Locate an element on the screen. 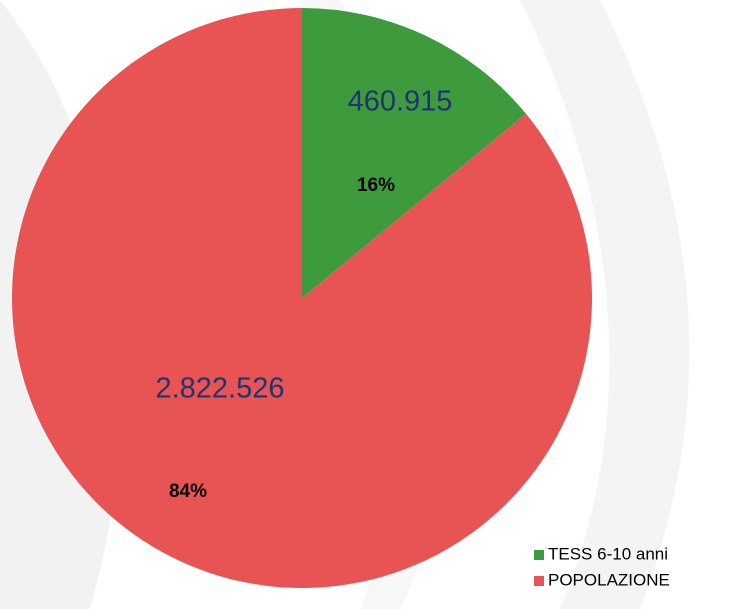 Image resolution: width=747 pixels, height=609 pixels. legend-label: TESS 6-10 anni is located at coordinates (608, 553).